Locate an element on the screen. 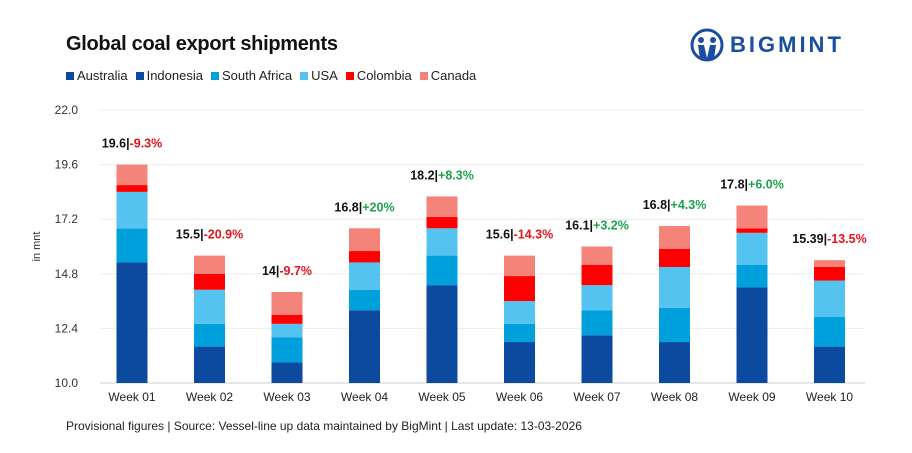  change-value: +6.0% is located at coordinates (766, 185).